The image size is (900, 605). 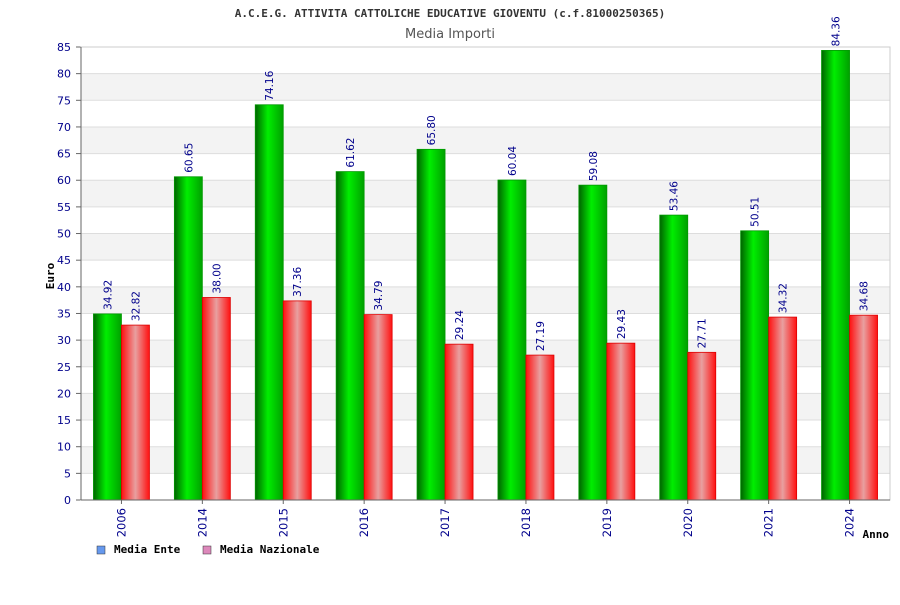 I want to click on legend: Media Ente Media Nazionale, so click(x=208, y=549).